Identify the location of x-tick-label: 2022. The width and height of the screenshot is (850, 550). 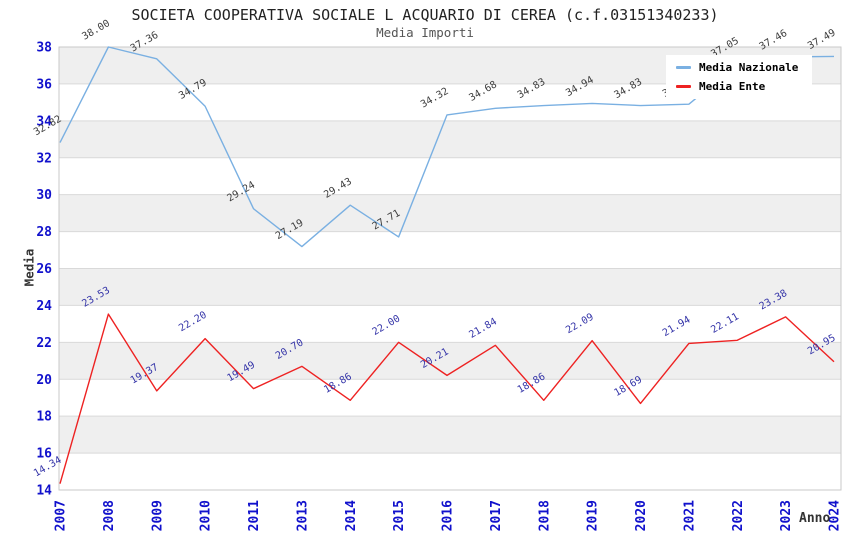
(738, 515).